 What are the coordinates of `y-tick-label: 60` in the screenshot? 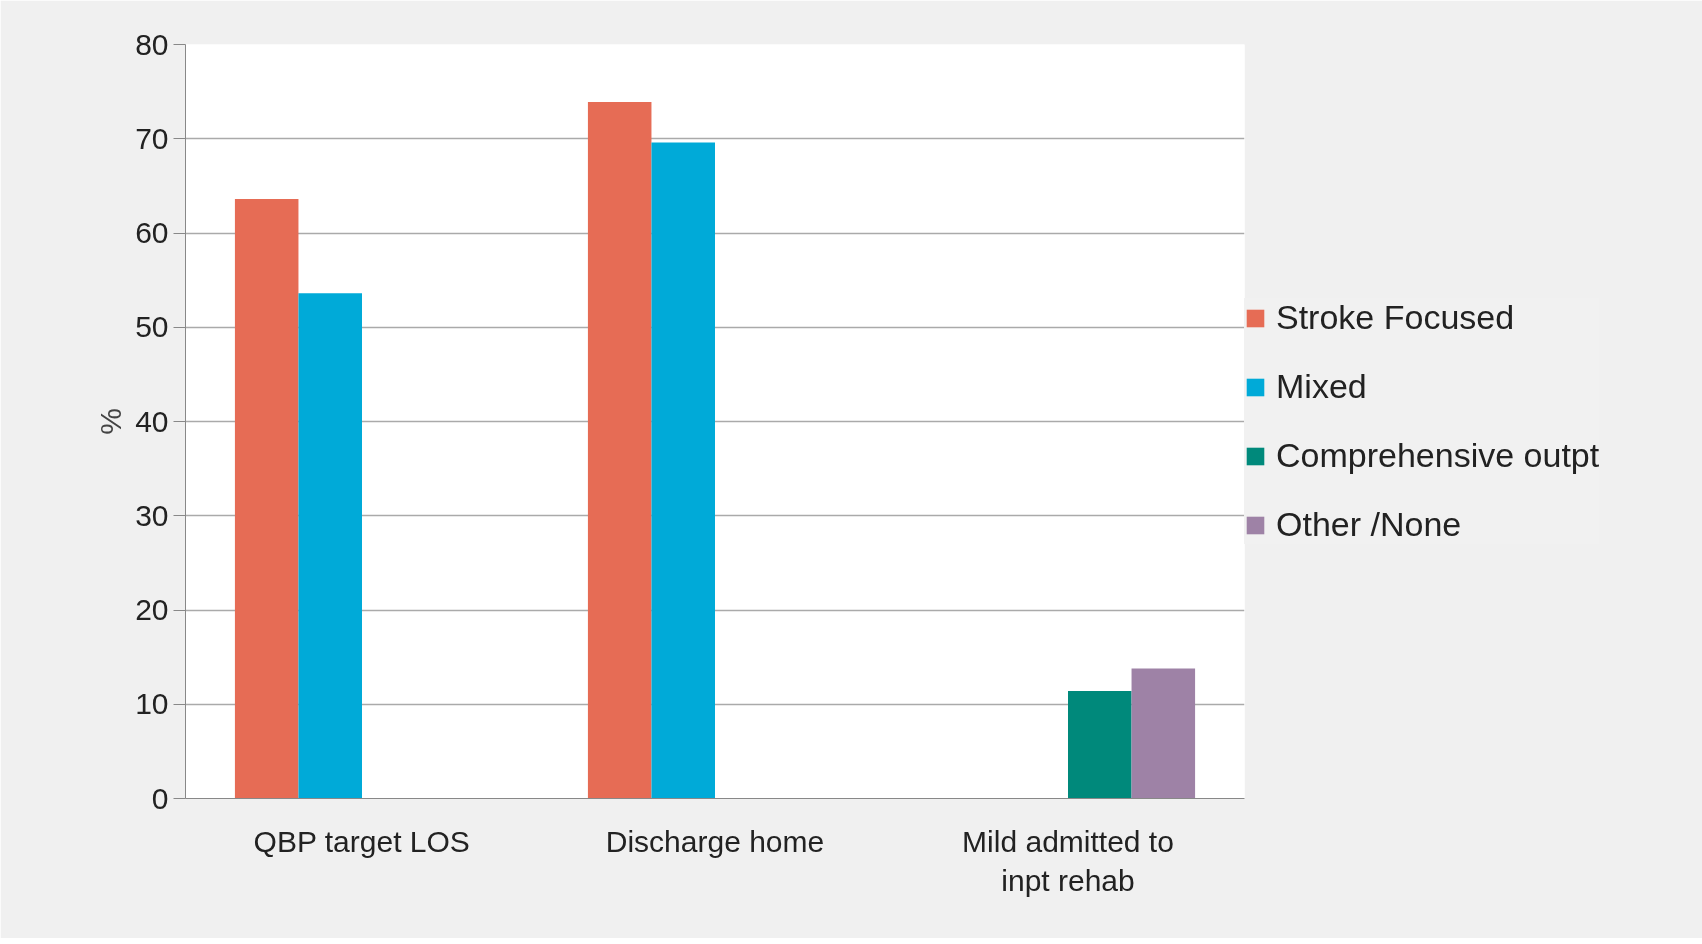 It's located at (152, 232).